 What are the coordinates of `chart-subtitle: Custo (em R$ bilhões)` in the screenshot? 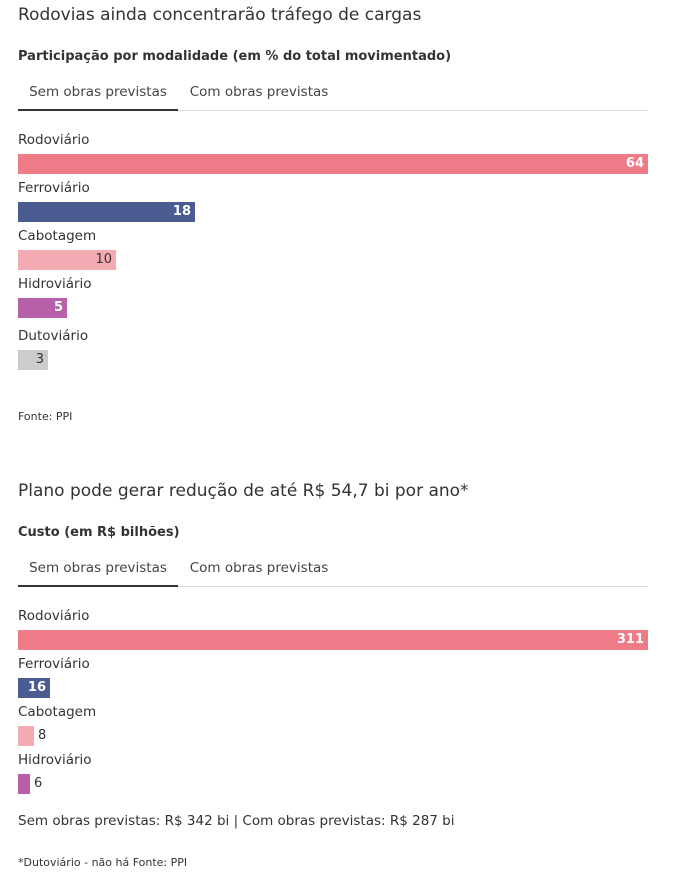 It's located at (99, 532).